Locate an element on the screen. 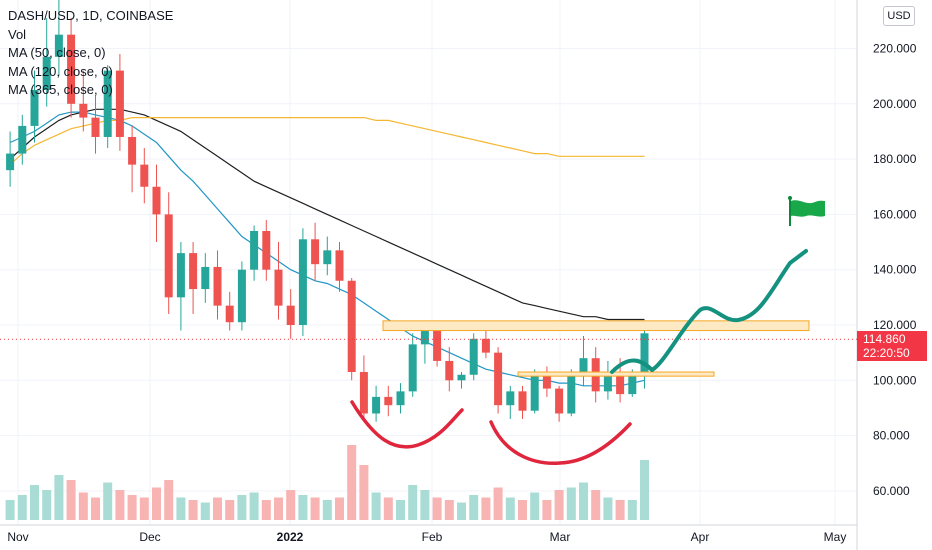  time-tick-label: Mar is located at coordinates (560, 537).